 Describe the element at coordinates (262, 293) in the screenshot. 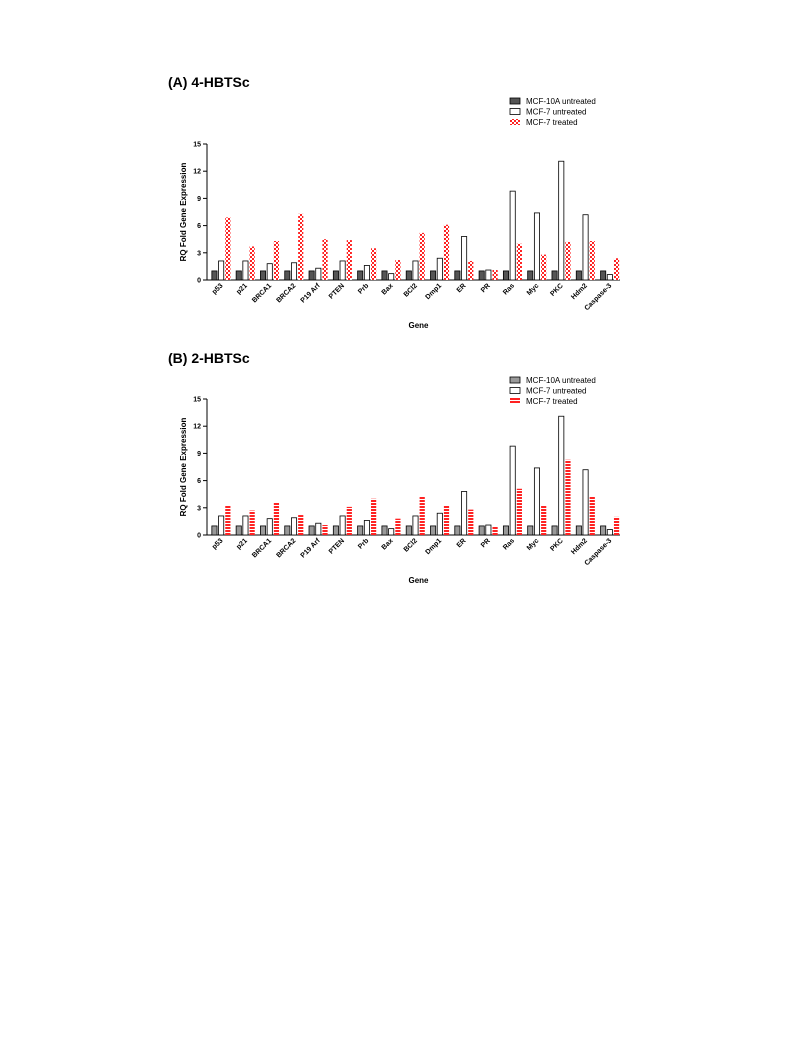

I see `x-tick-label: BRCA1` at that location.